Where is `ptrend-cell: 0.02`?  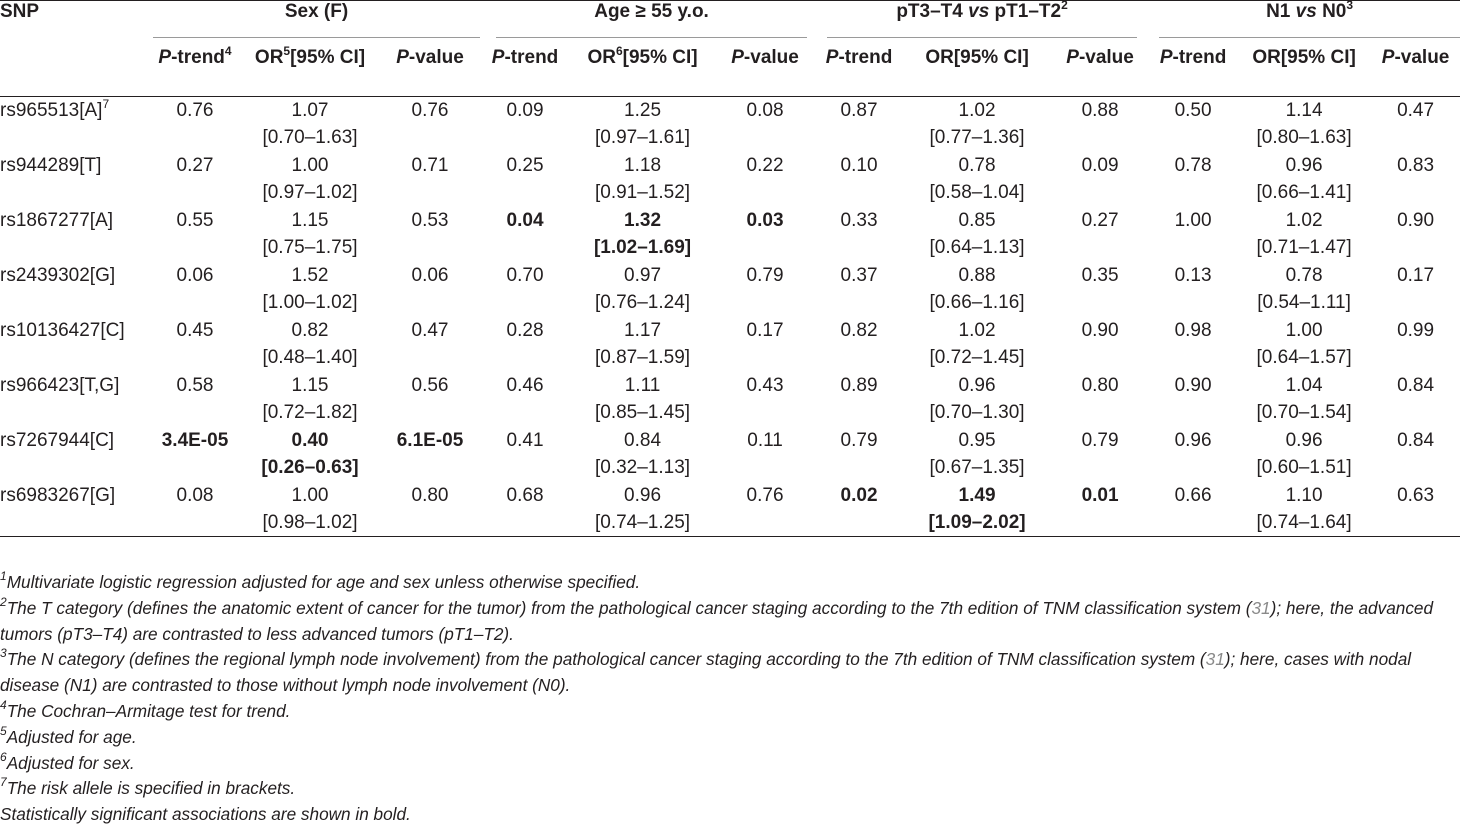
ptrend-cell: 0.02 is located at coordinates (859, 495).